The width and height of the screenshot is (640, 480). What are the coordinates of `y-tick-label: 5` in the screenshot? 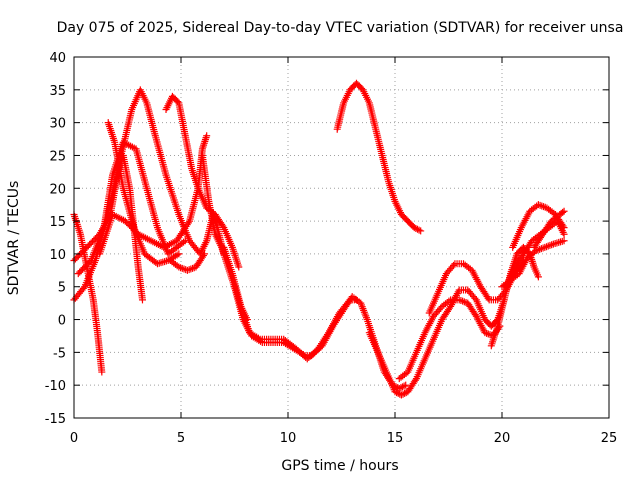 It's located at (62, 288).